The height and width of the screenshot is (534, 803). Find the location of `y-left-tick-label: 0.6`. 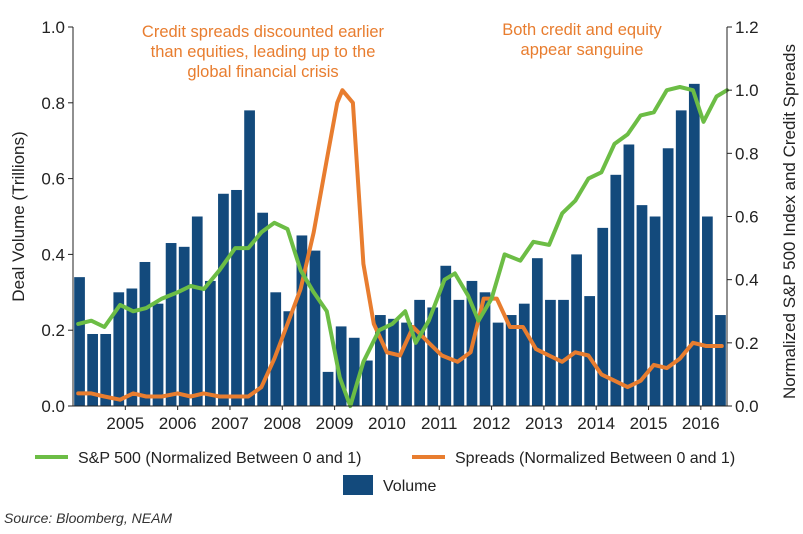

y-left-tick-label: 0.6 is located at coordinates (53, 179).